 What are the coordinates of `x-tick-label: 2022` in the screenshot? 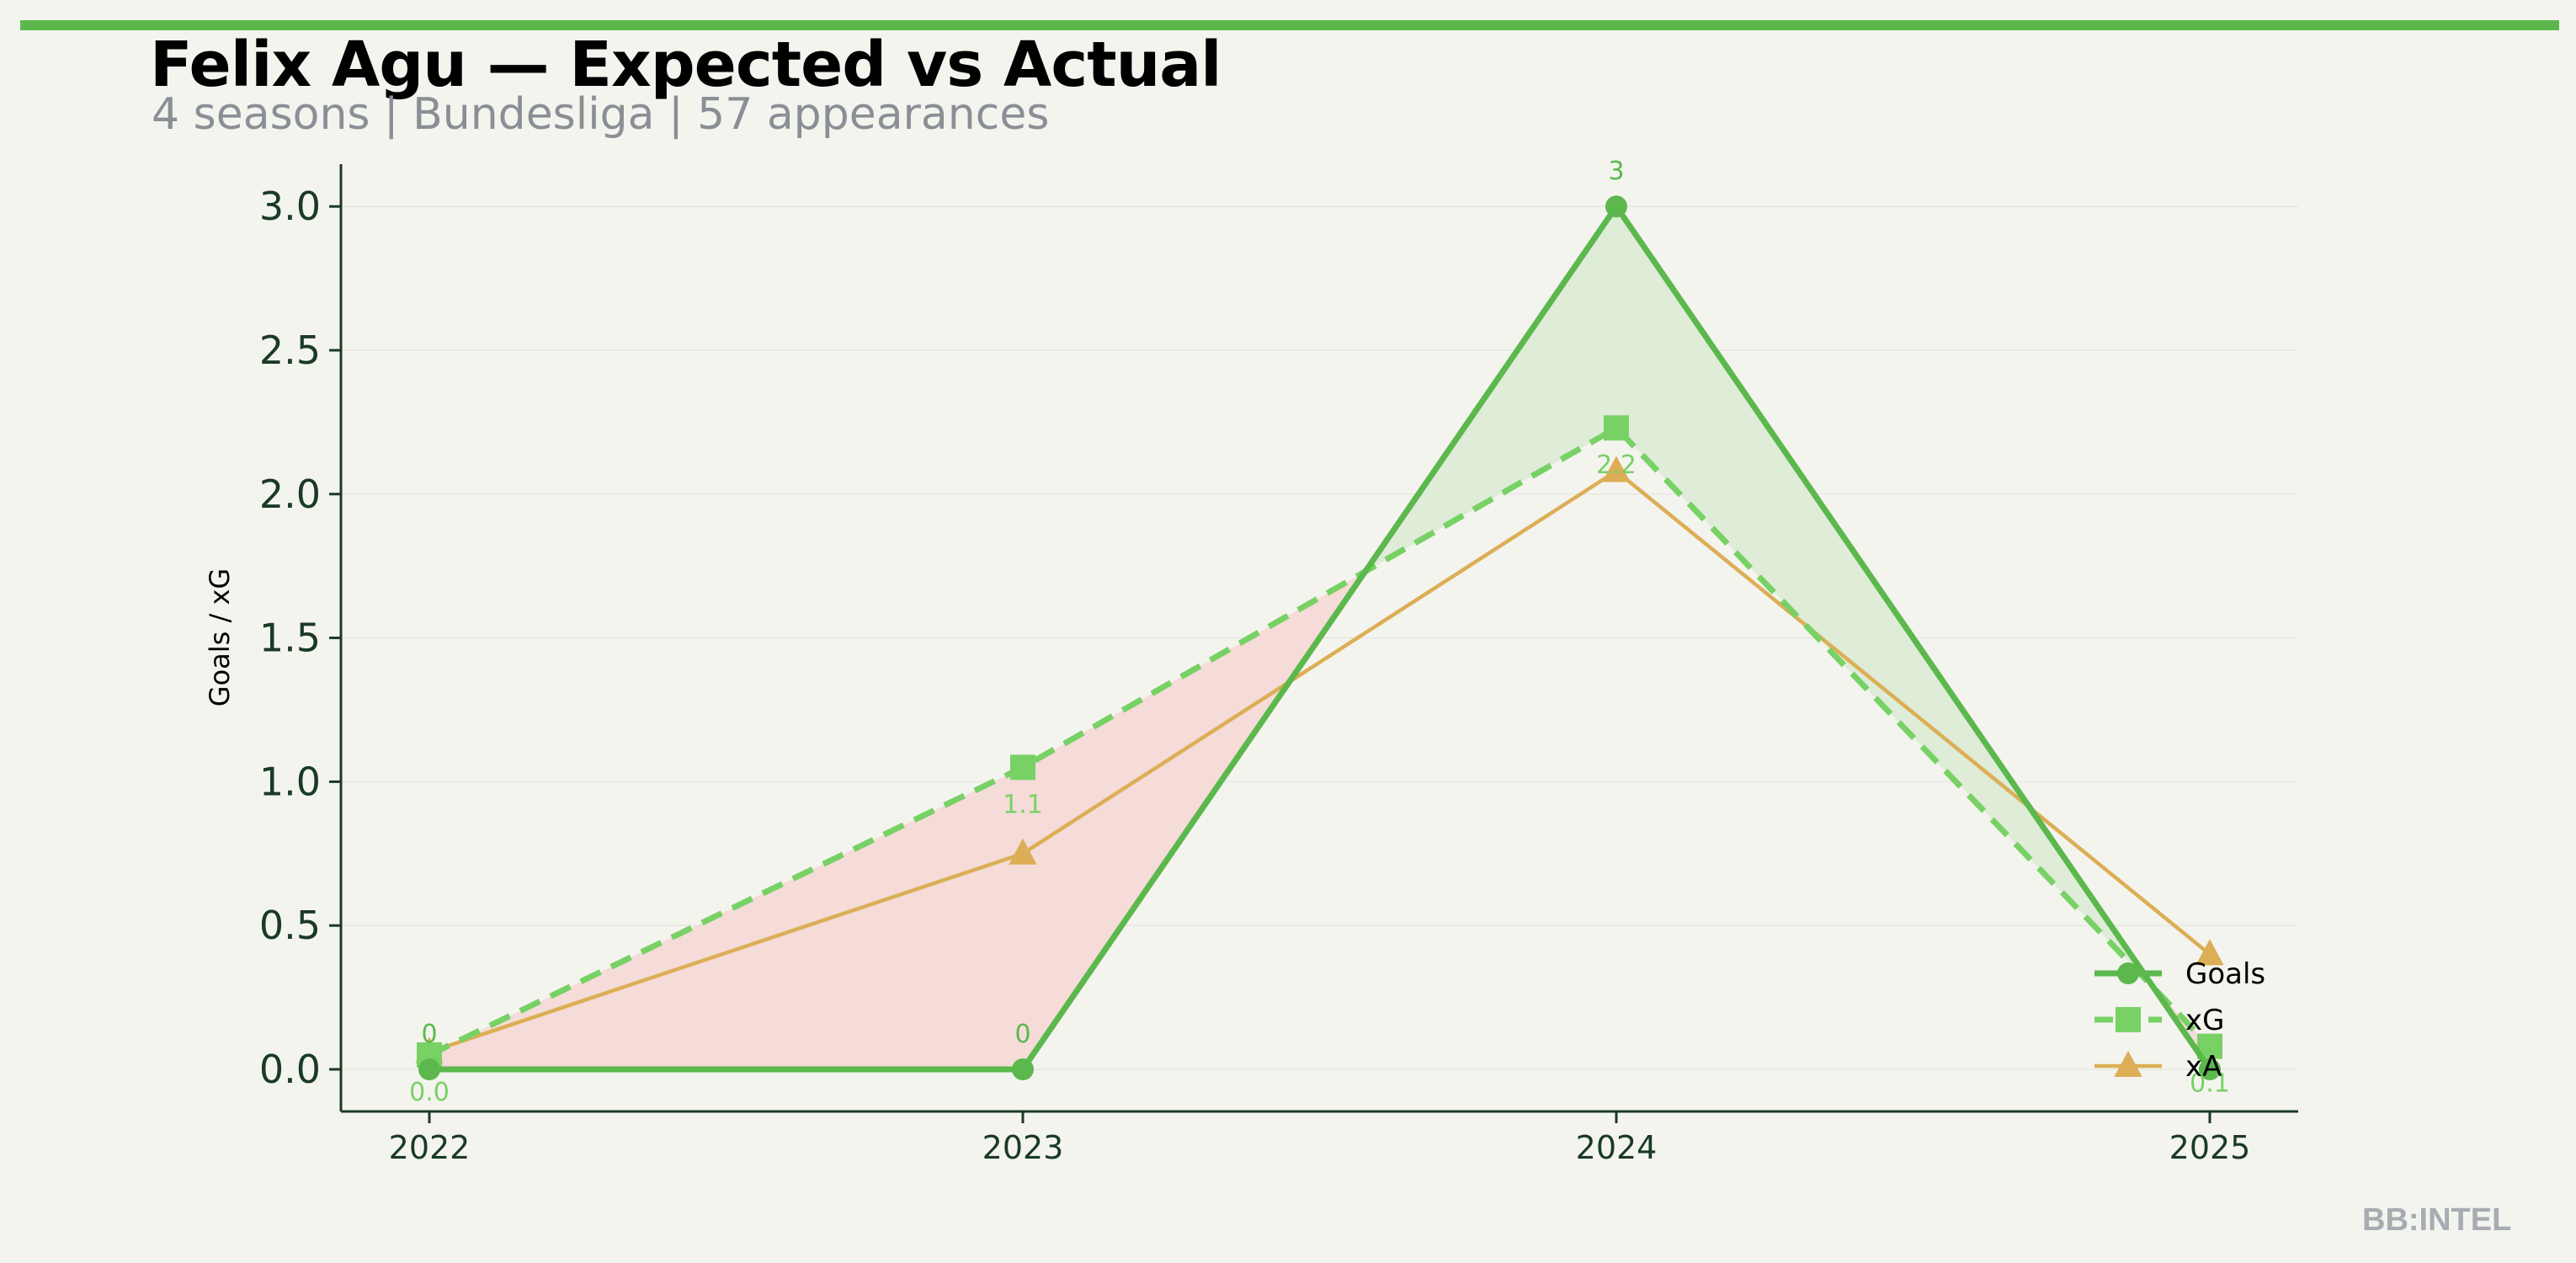 It's located at (430, 1147).